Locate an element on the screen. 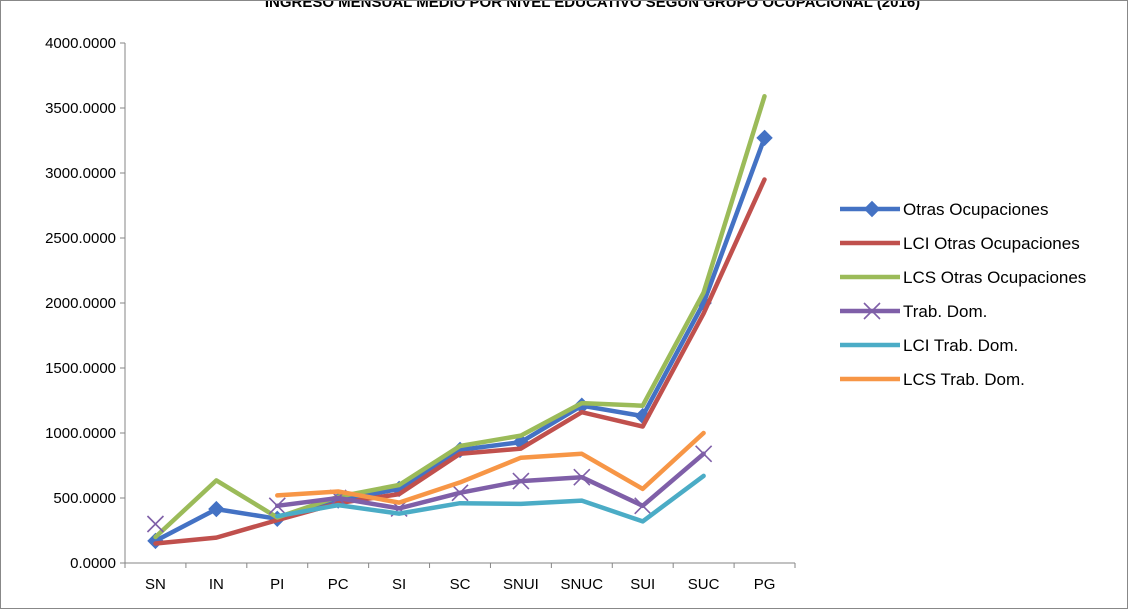 The width and height of the screenshot is (1128, 609). y-tick-label: 1000.0000 is located at coordinates (80, 433).